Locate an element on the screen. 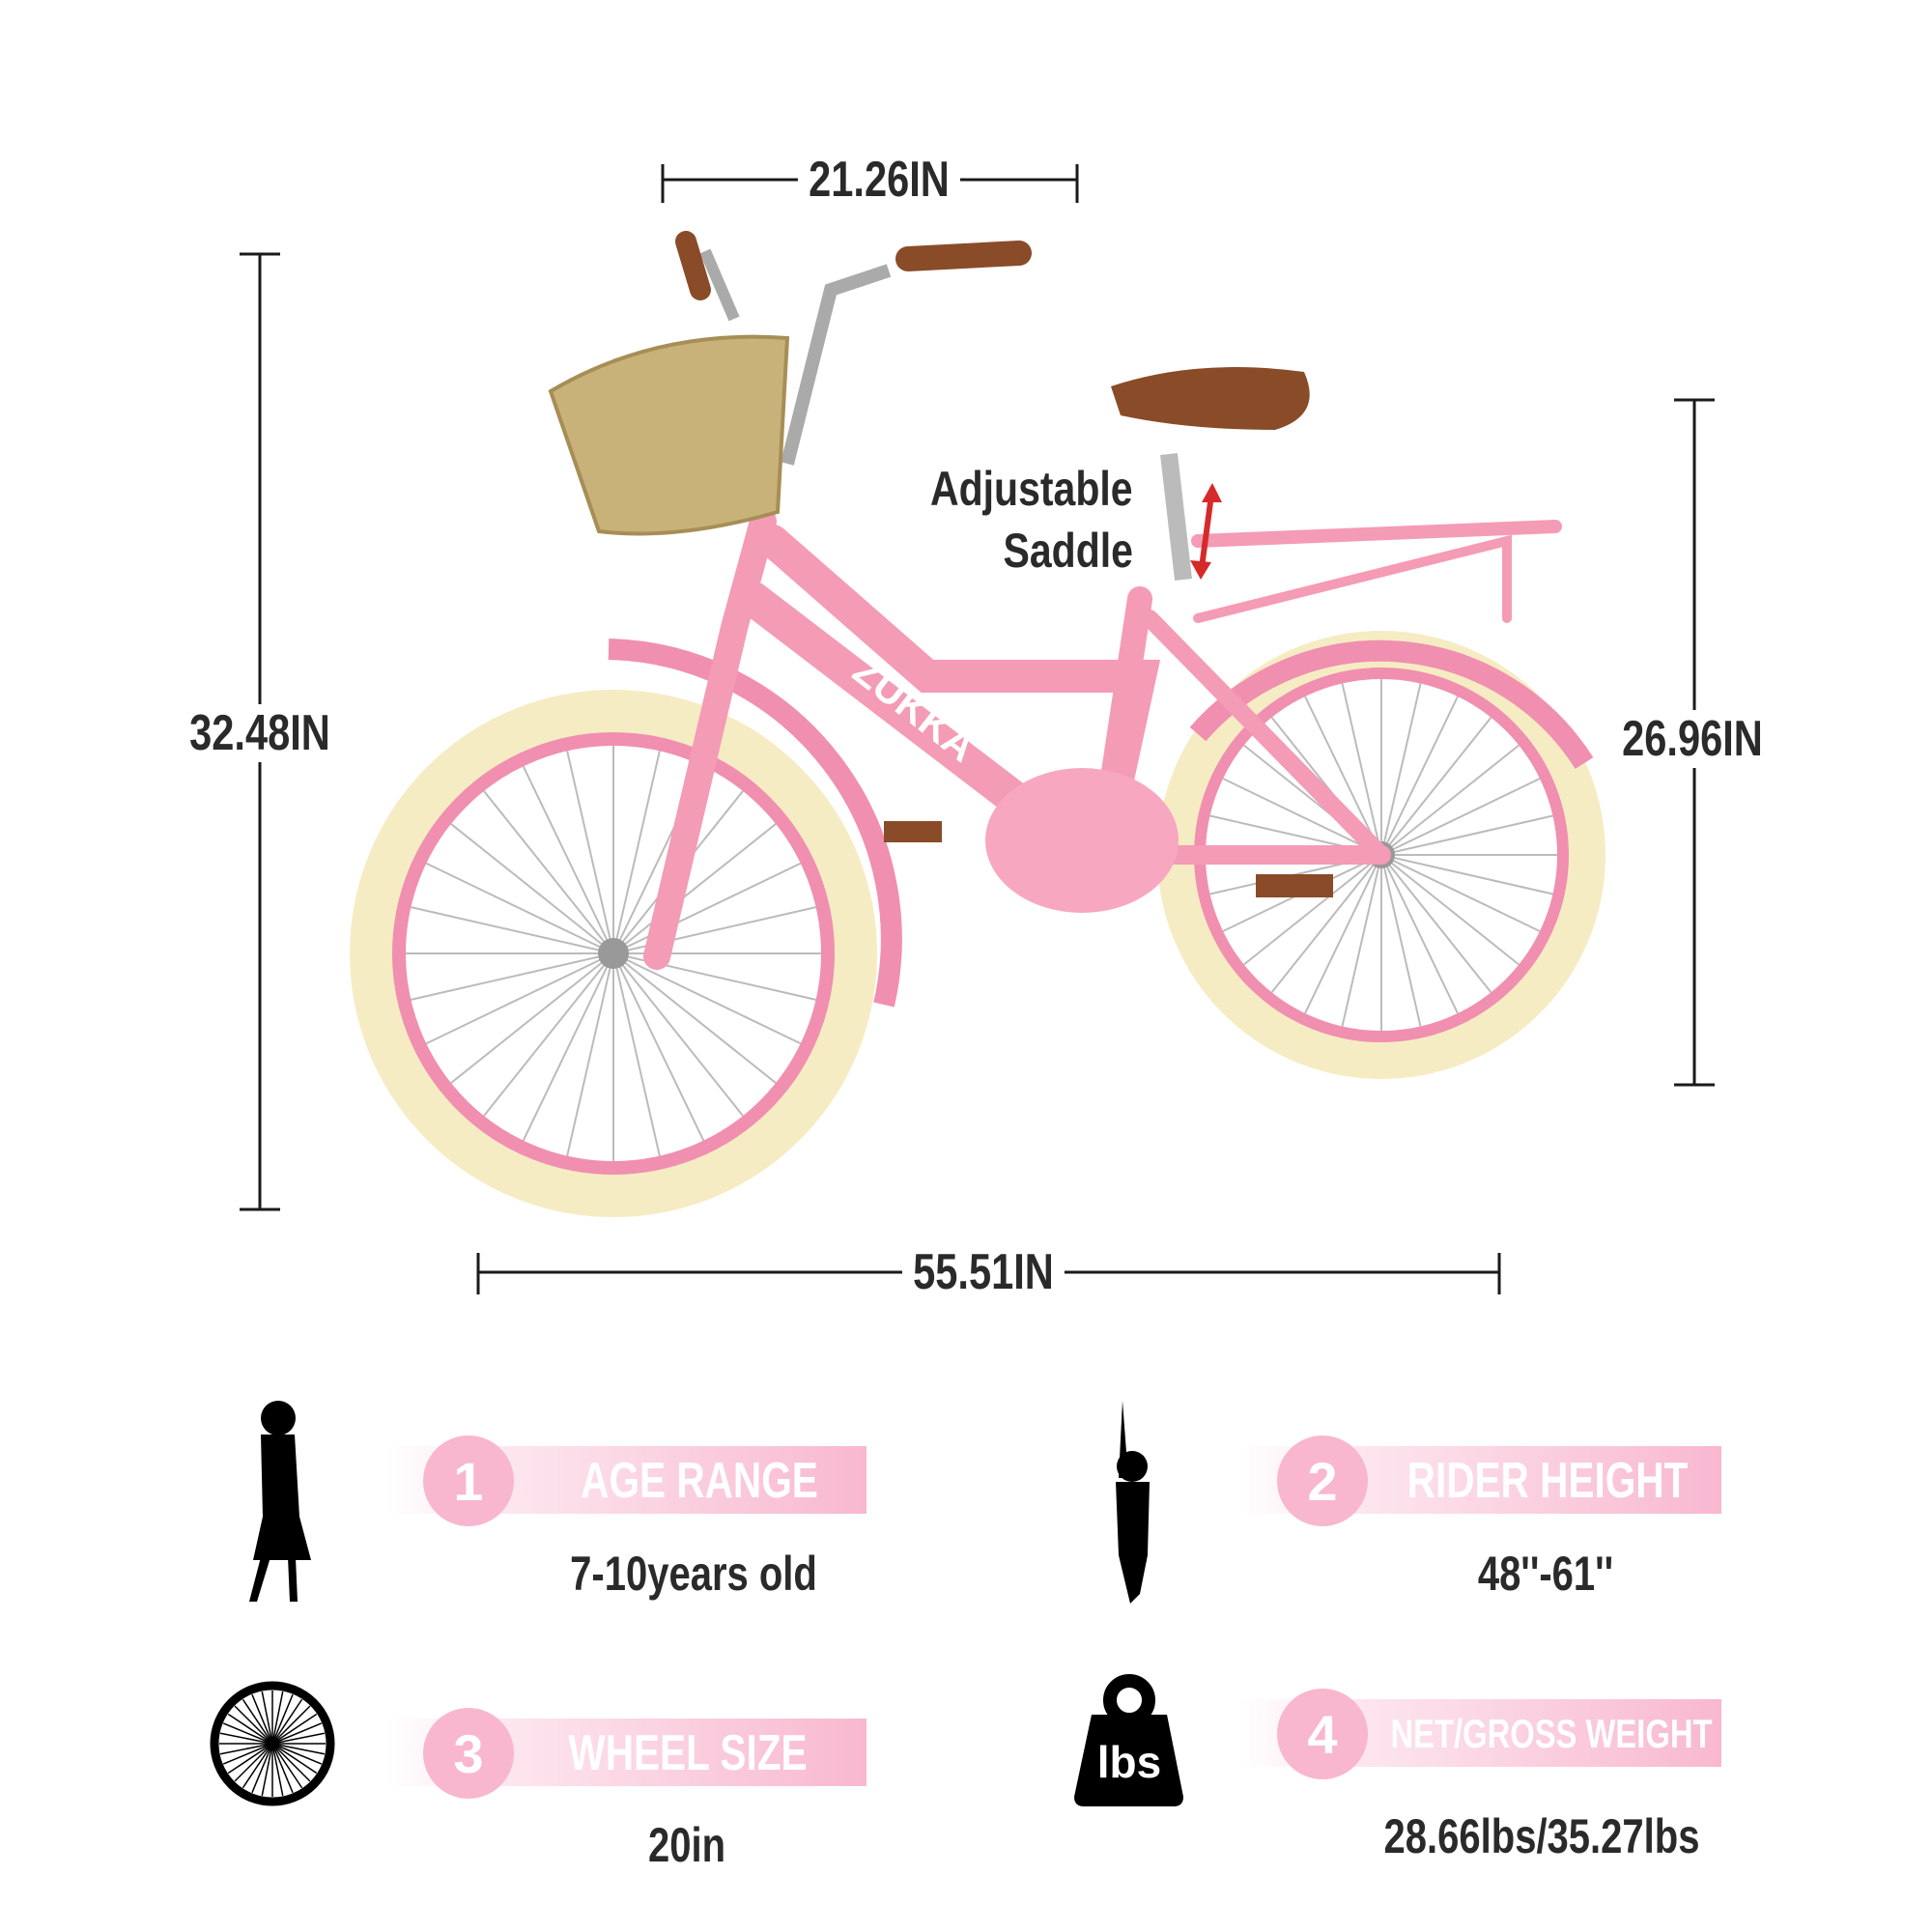 This screenshot has height=1932, width=1932. spec-badge-3: 3 is located at coordinates (468, 1753).